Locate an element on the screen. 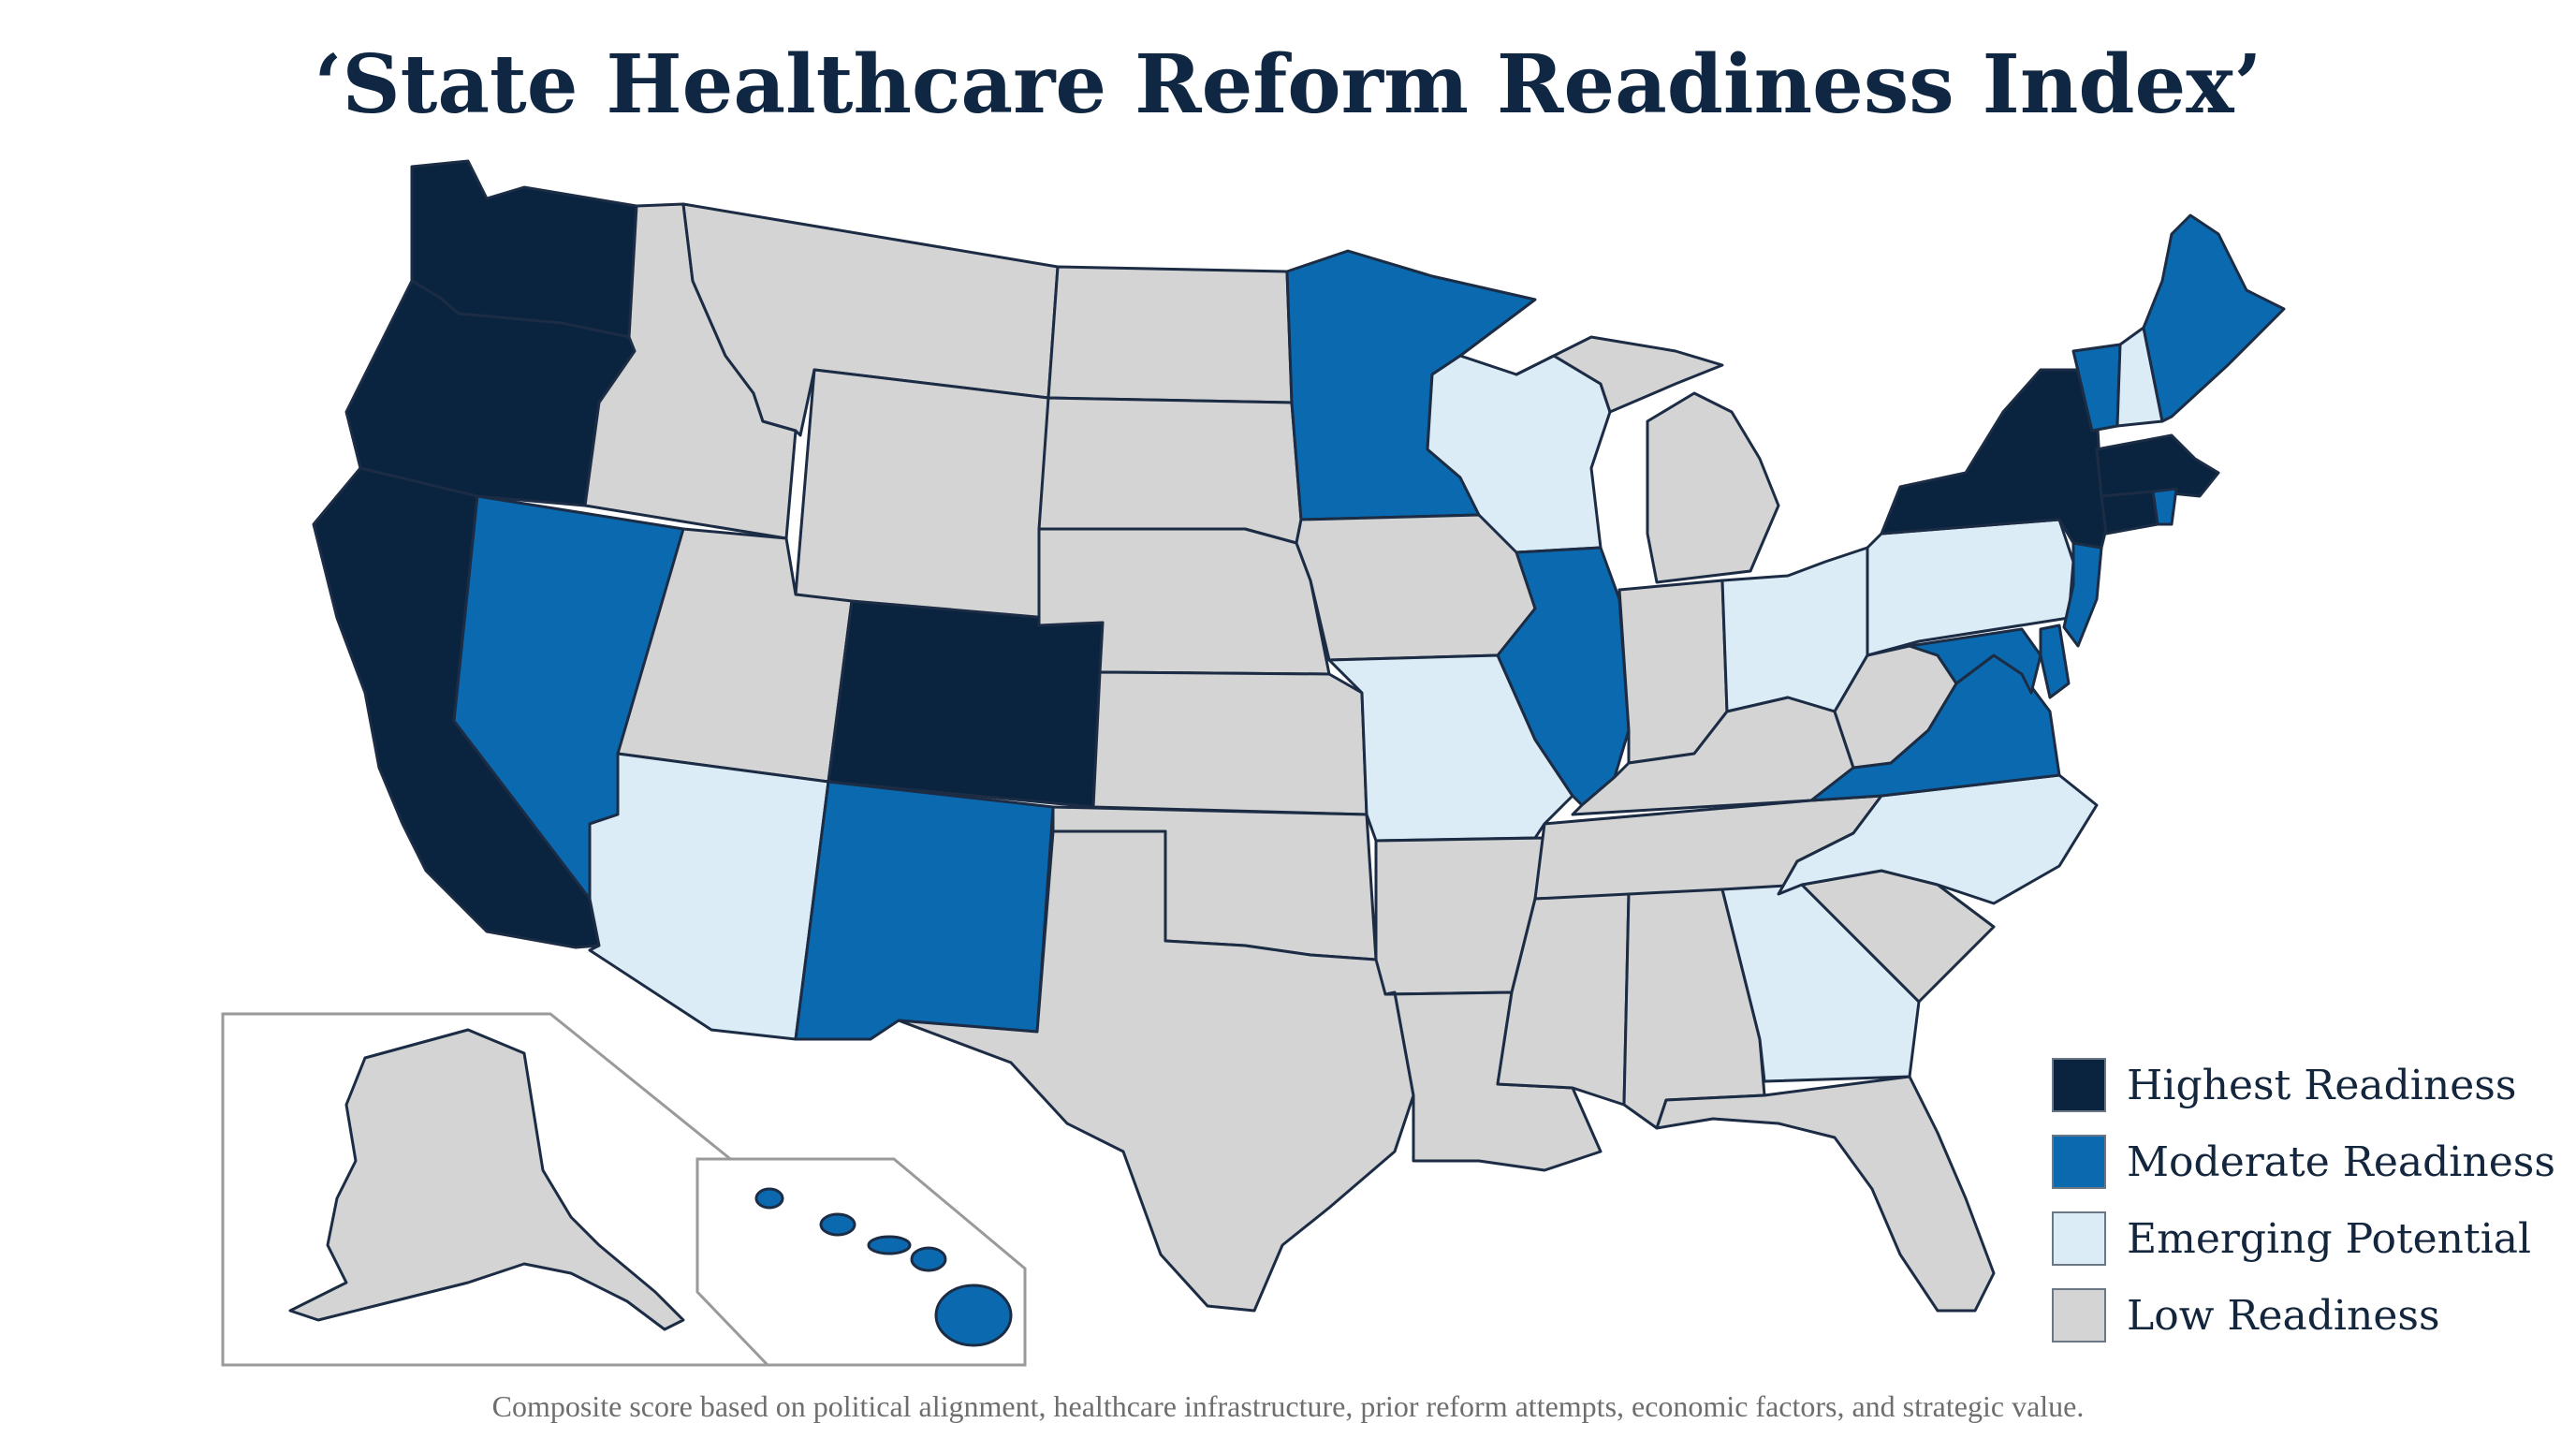 The image size is (2576, 1438). state-FL is located at coordinates (1825, 1194).